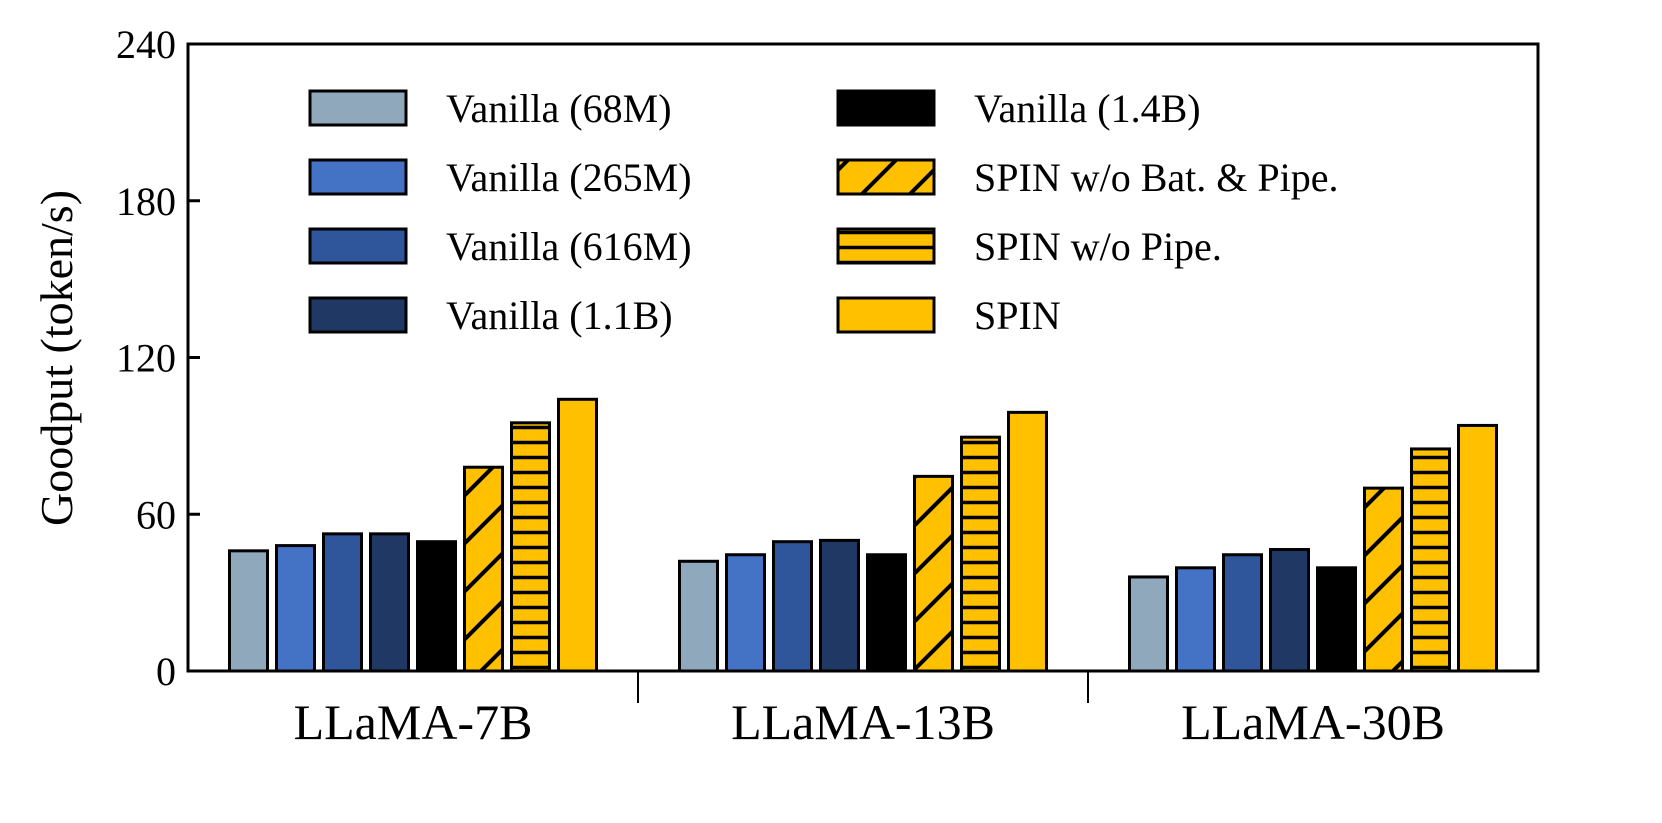 The image size is (1662, 823). I want to click on x-axis-separators, so click(863, 687).